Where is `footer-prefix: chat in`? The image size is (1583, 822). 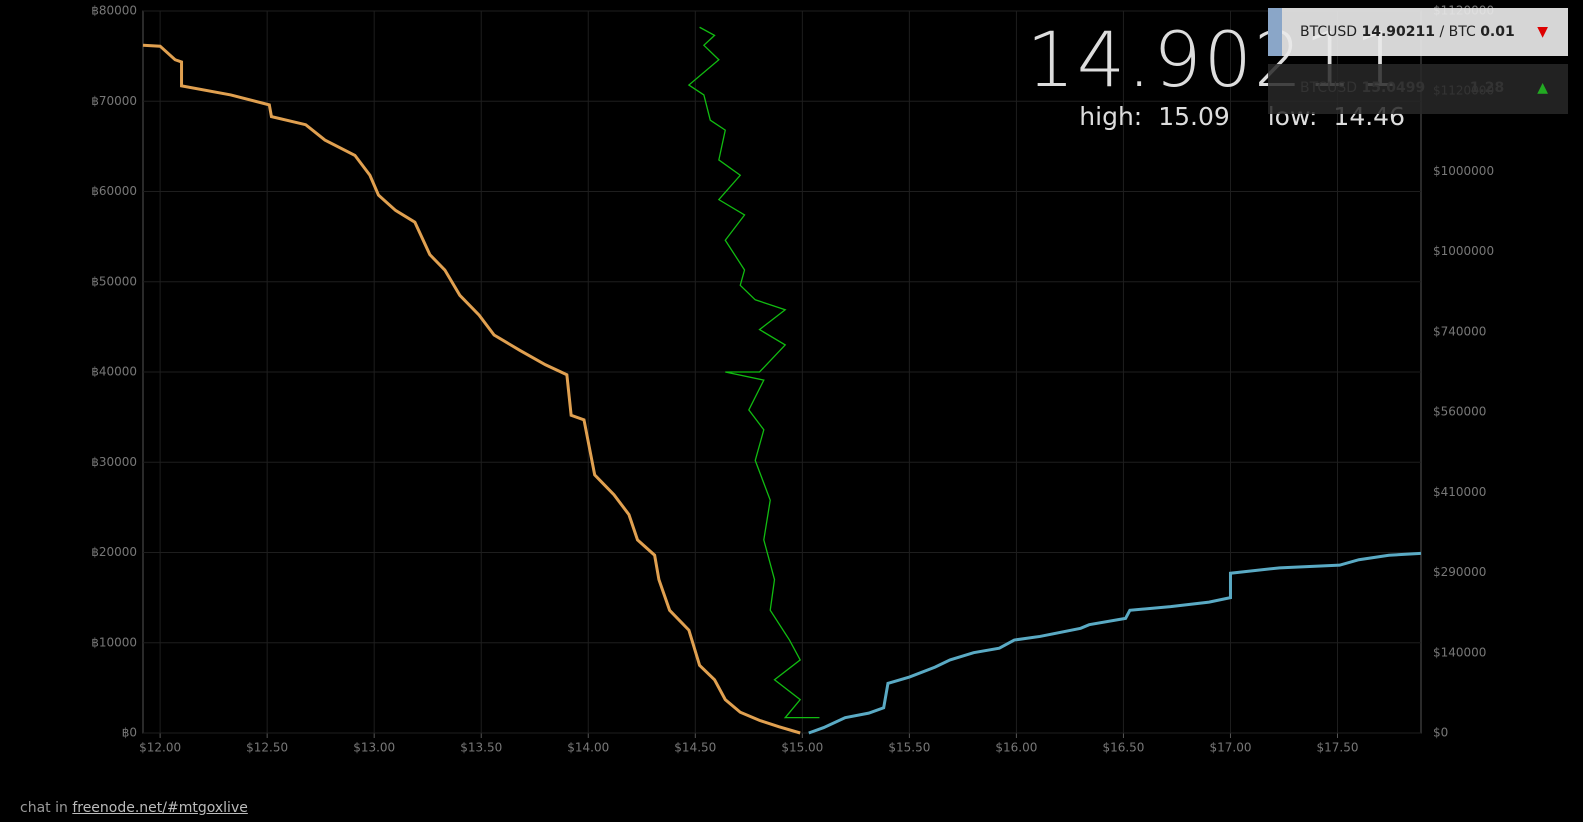
footer-prefix: chat in is located at coordinates (44, 808).